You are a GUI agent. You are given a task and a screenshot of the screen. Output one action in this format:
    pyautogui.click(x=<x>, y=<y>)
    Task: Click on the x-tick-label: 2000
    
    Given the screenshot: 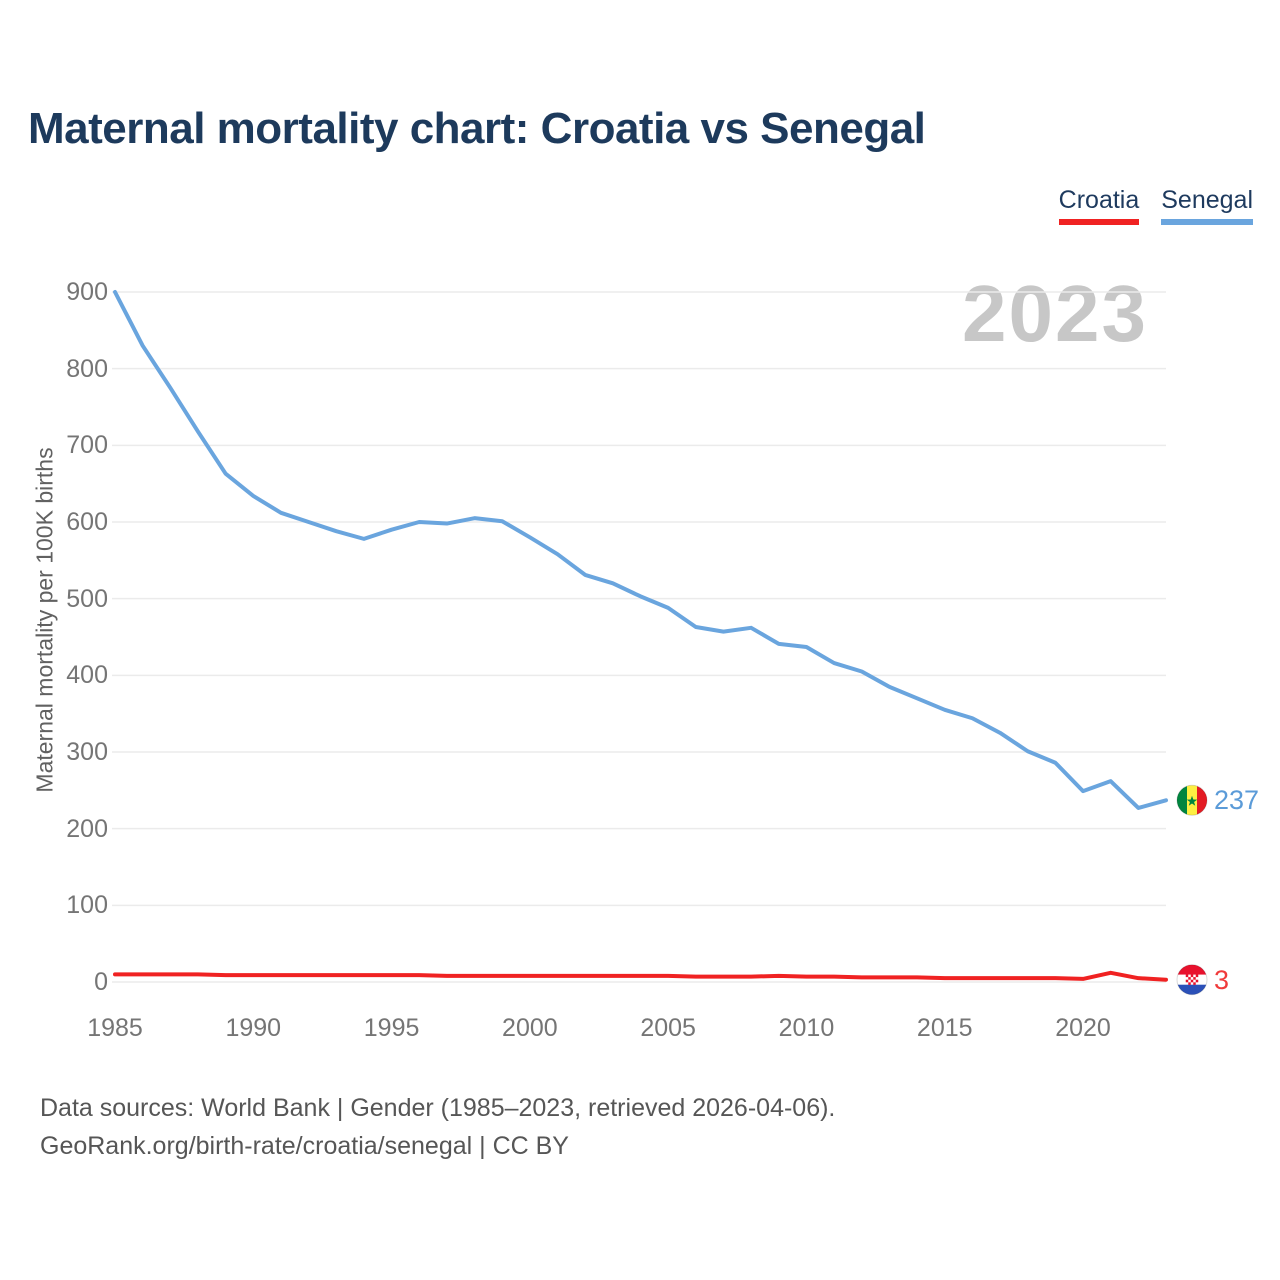 What is the action you would take?
    pyautogui.click(x=530, y=1028)
    